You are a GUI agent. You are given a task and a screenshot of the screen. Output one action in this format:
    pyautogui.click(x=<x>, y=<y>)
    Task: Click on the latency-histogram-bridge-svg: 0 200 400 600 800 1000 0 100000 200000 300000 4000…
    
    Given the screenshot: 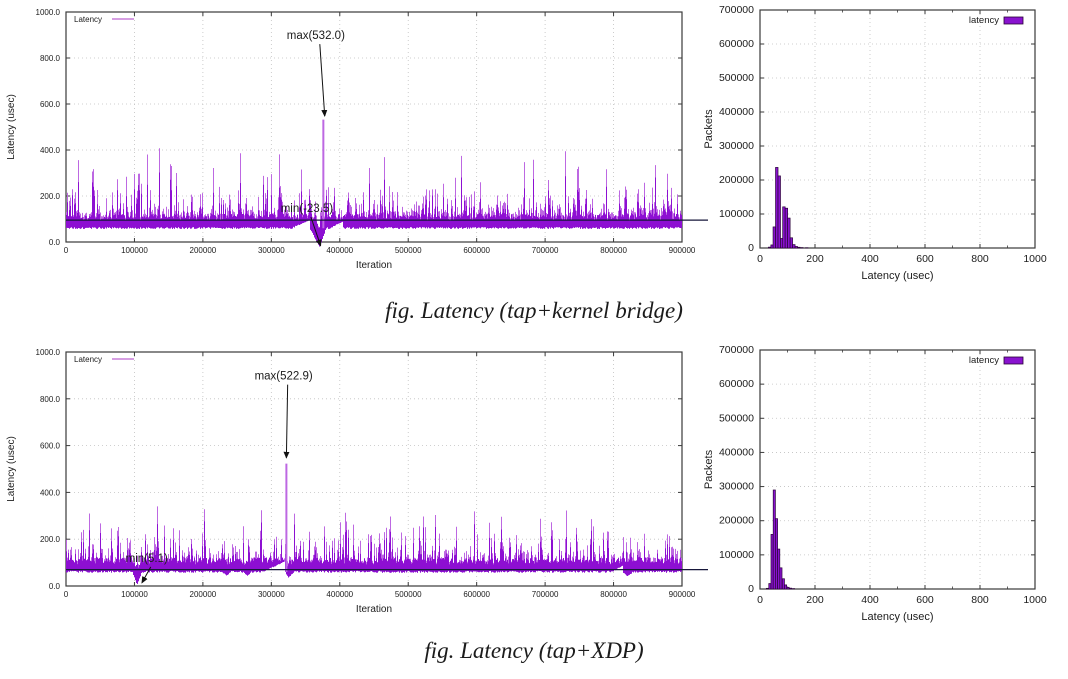 What is the action you would take?
    pyautogui.click(x=875, y=143)
    